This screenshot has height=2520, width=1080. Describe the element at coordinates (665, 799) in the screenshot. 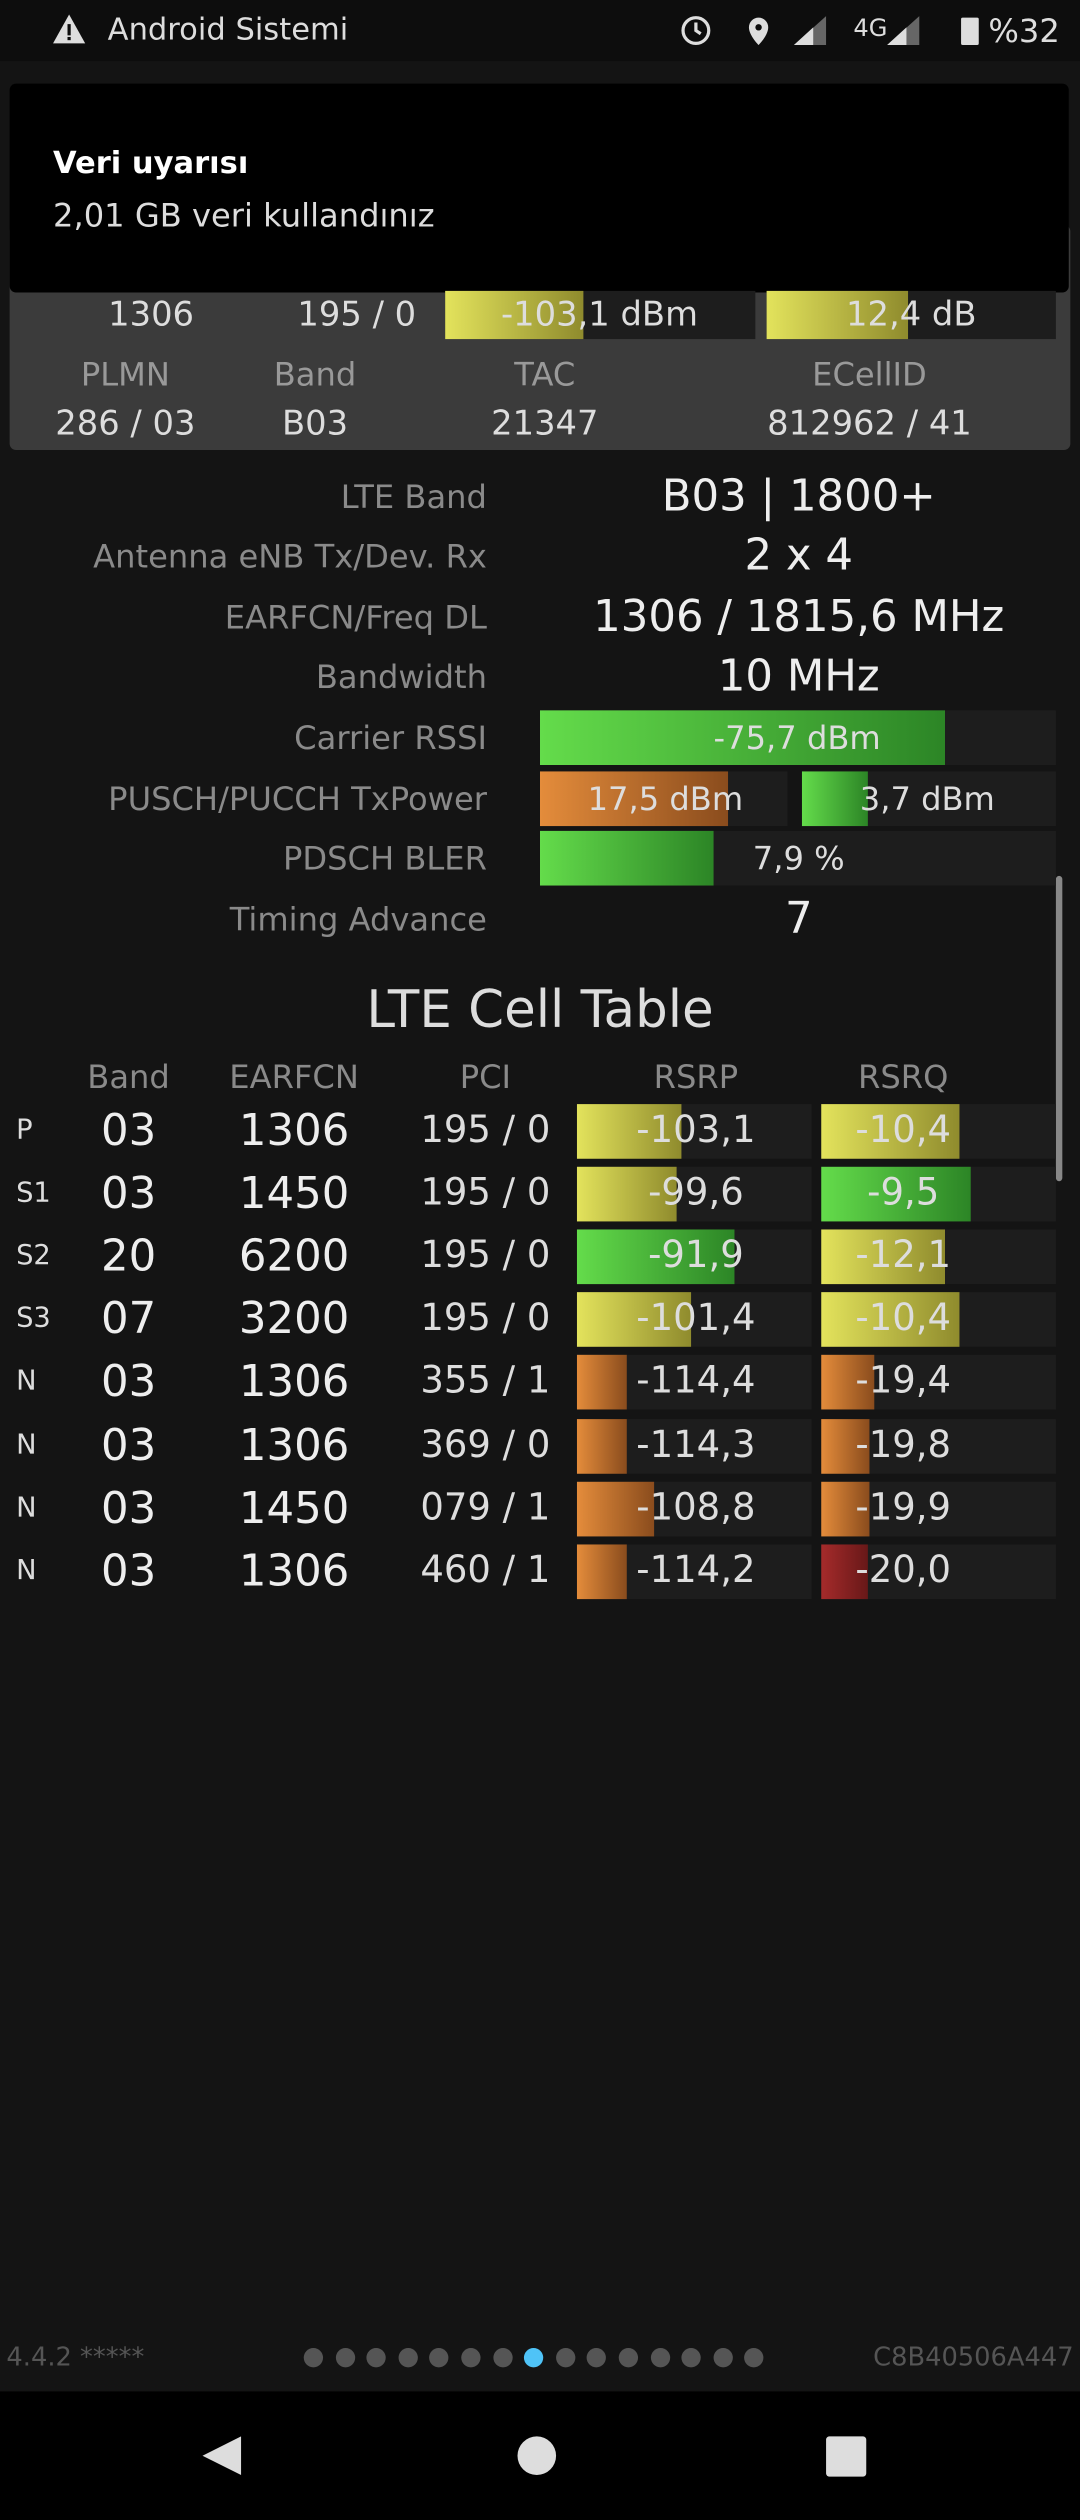

I see `detail-value: 17,5 dBm` at that location.